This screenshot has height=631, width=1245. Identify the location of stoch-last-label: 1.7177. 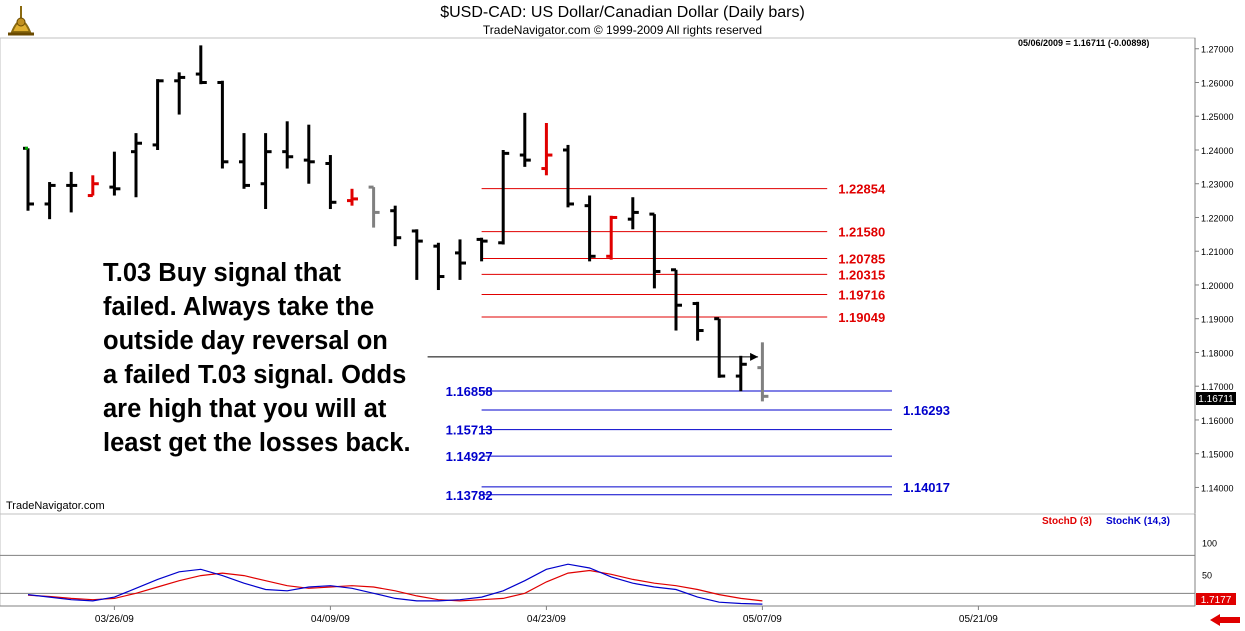
(1216, 600).